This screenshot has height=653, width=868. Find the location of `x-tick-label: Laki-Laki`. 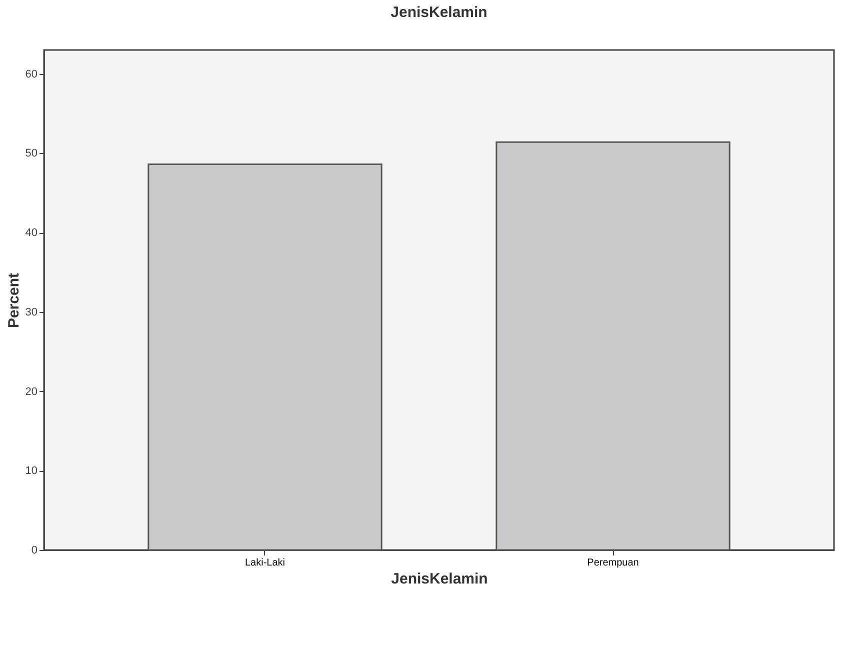

x-tick-label: Laki-Laki is located at coordinates (265, 563).